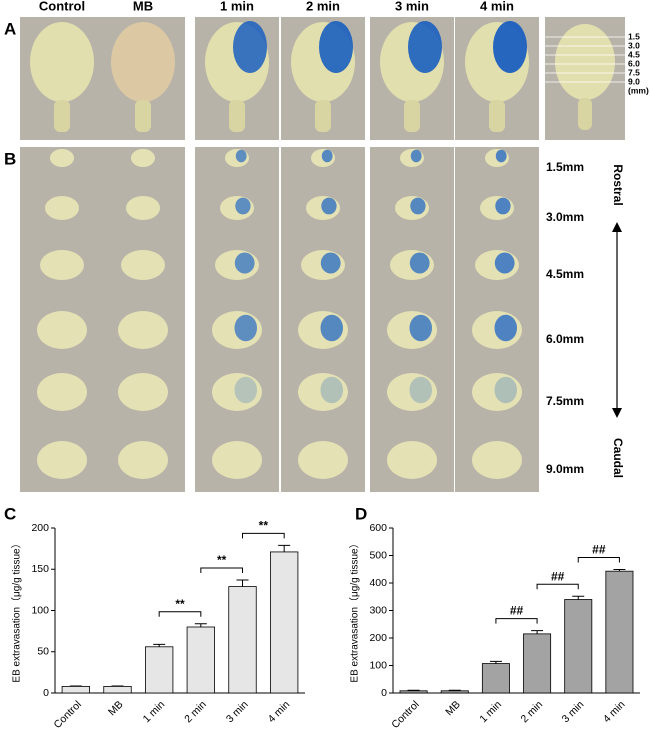 The height and width of the screenshot is (741, 650). I want to click on depth-tick: (mm), so click(638, 90).